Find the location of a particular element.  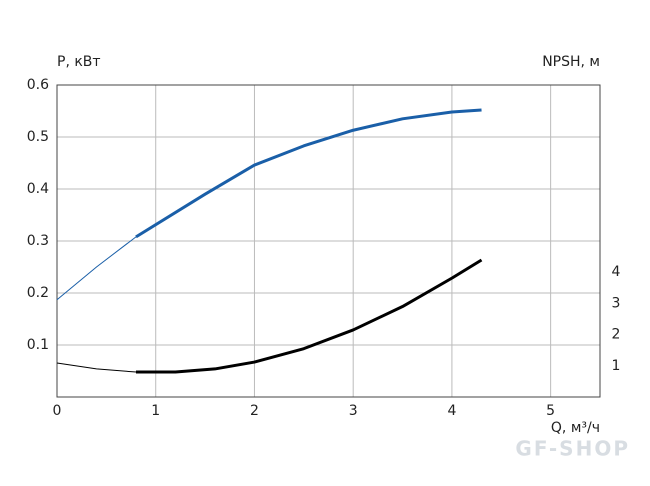

x-tick-label: 0 is located at coordinates (57, 411).